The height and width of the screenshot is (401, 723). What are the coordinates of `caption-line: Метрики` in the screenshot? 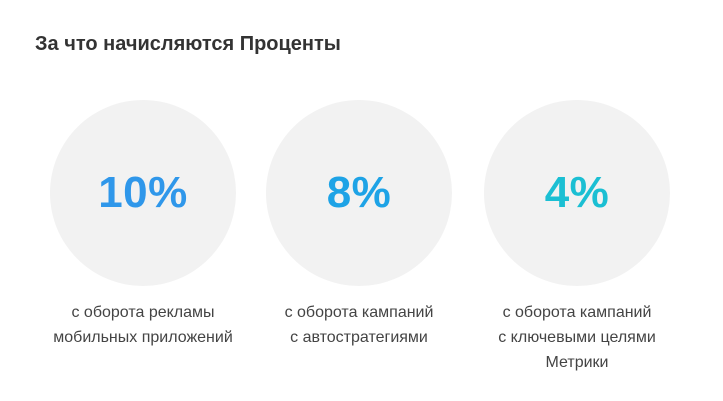 It's located at (577, 362).